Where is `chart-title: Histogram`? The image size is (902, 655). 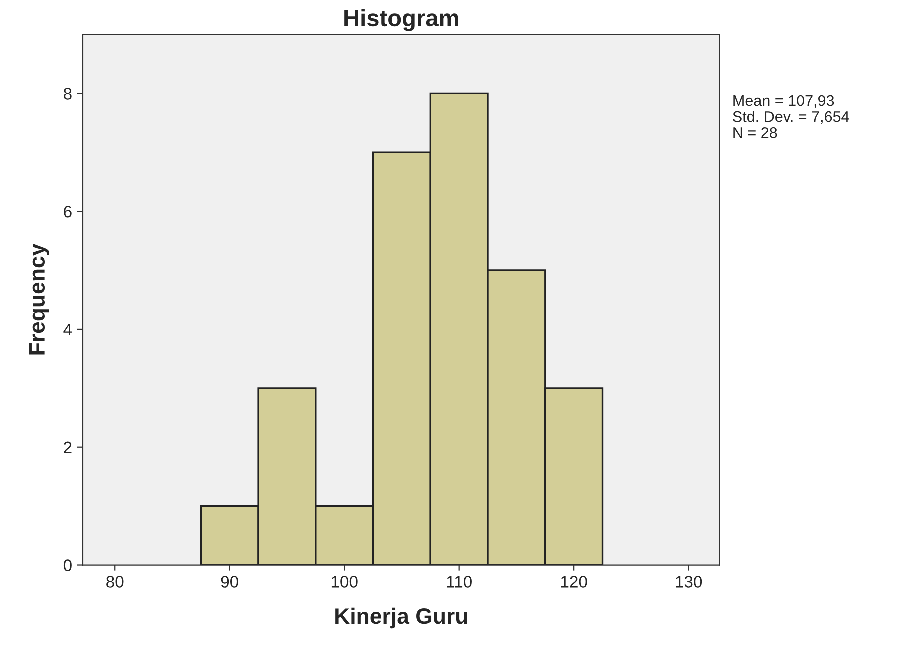
chart-title: Histogram is located at coordinates (401, 20).